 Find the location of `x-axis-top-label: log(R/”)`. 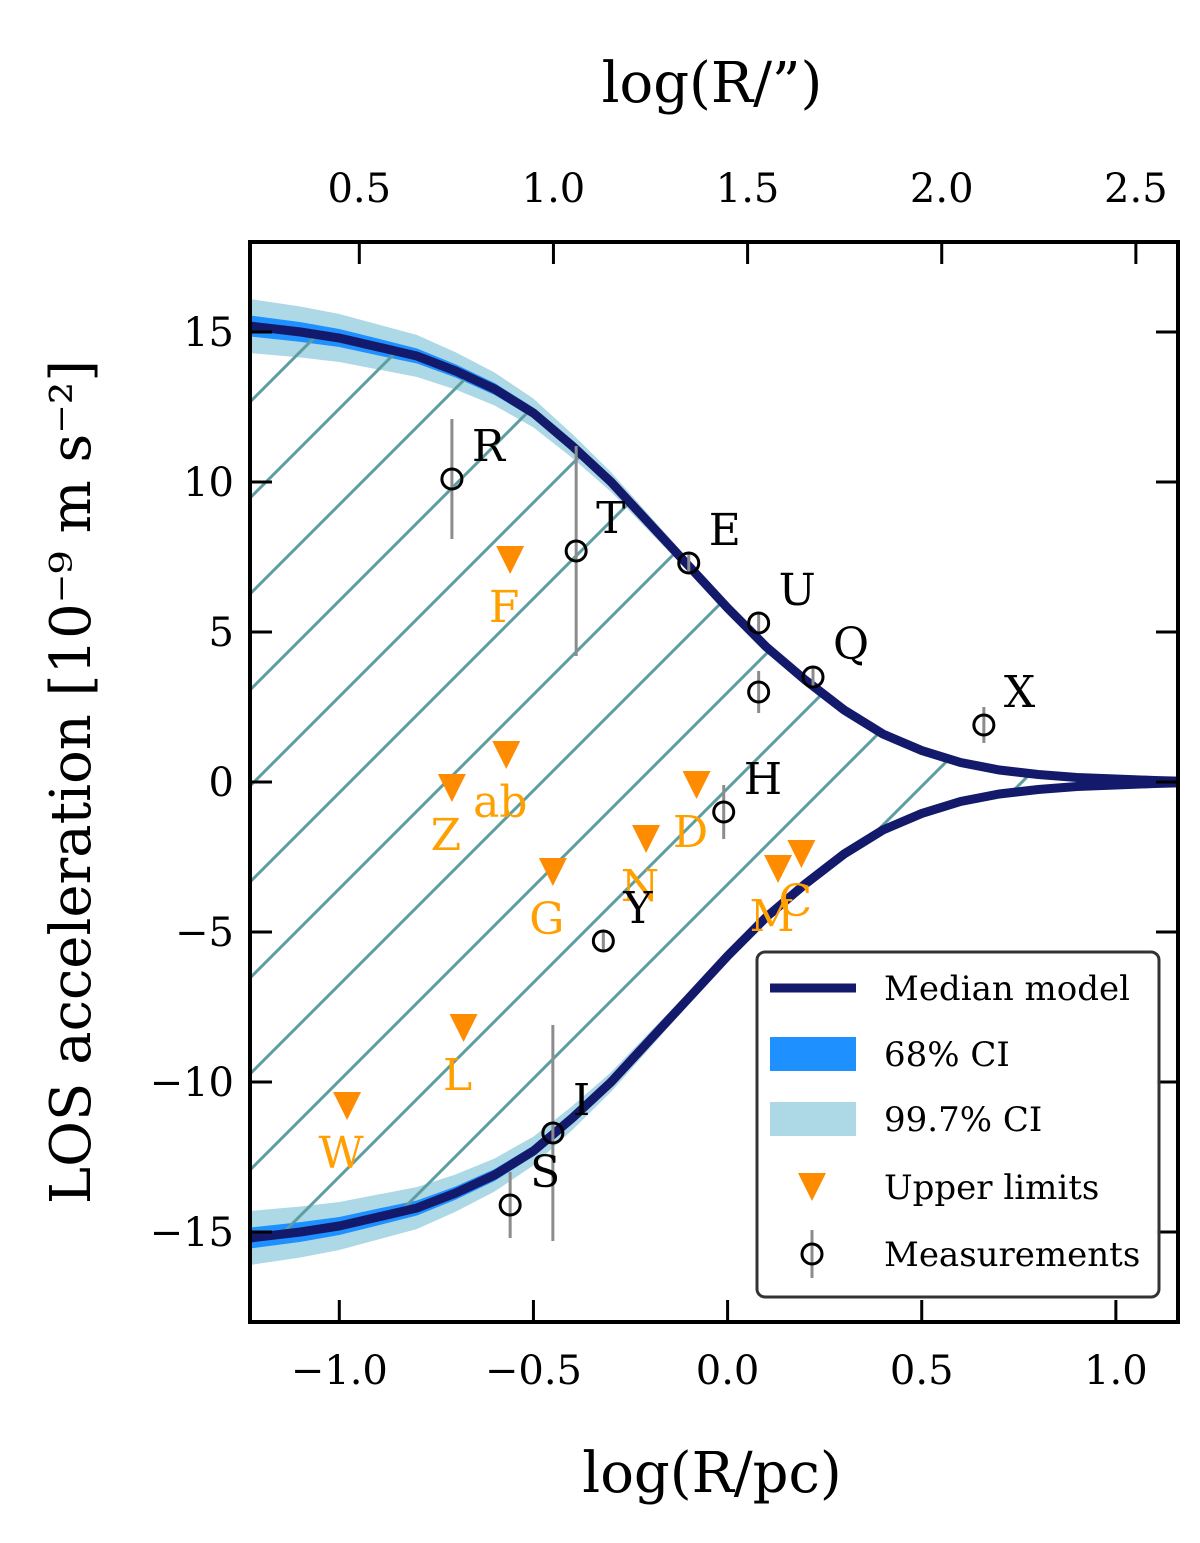

x-axis-top-label: log(R/”) is located at coordinates (712, 83).